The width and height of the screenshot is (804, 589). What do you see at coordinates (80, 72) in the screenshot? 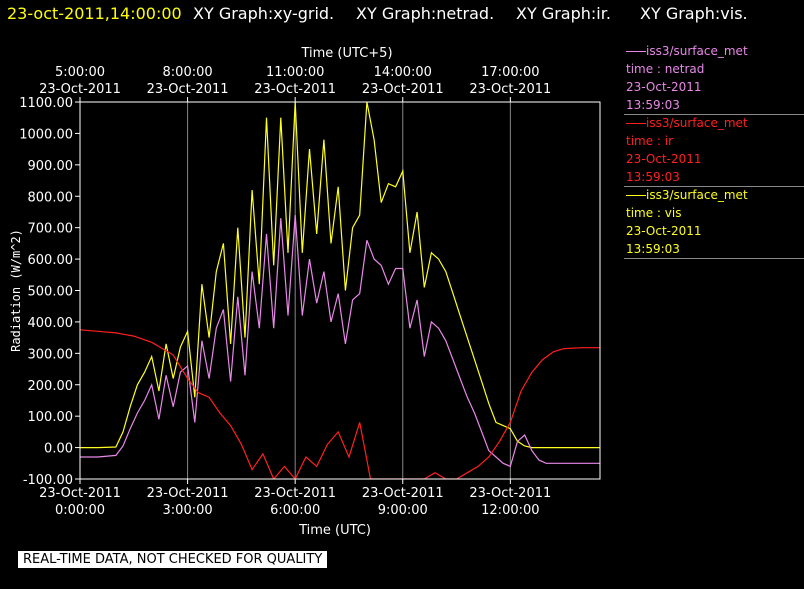
I see `x-top-tick-label-time: 5:00:00` at bounding box center [80, 72].